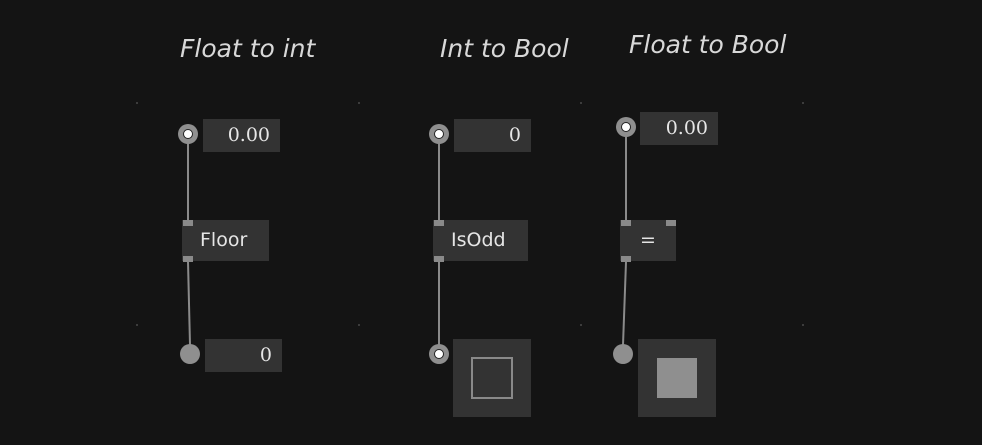 The image size is (982, 445). What do you see at coordinates (671, 223) in the screenshot?
I see `equals-input-pin-b` at bounding box center [671, 223].